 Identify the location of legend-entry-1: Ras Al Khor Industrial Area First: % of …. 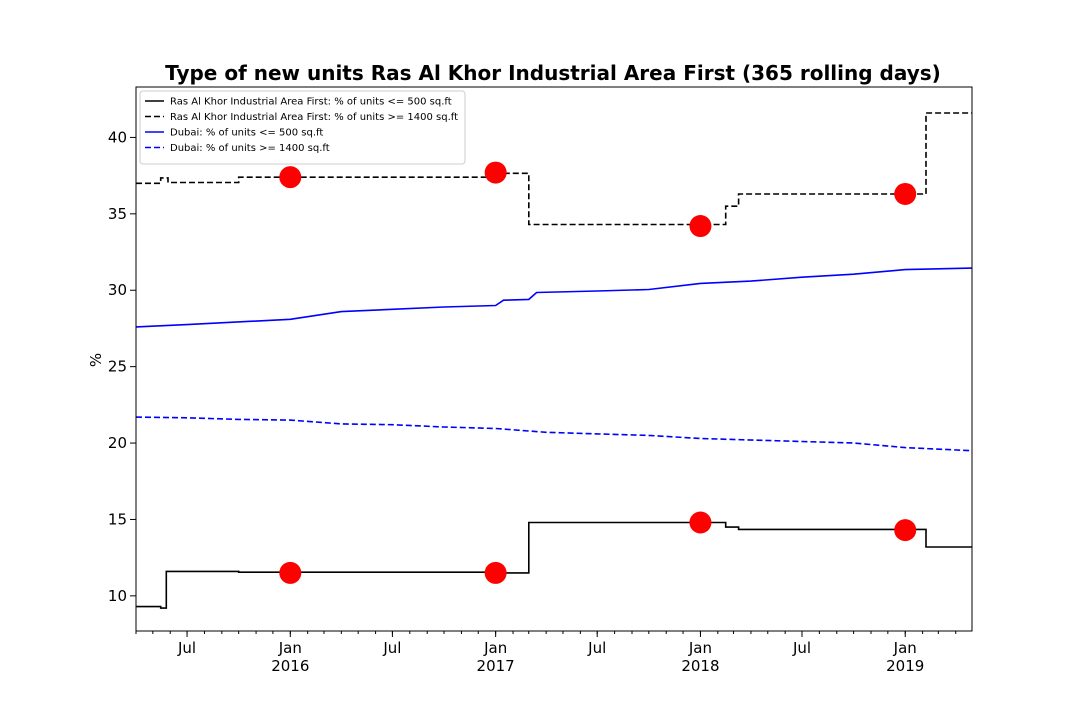
(314, 117).